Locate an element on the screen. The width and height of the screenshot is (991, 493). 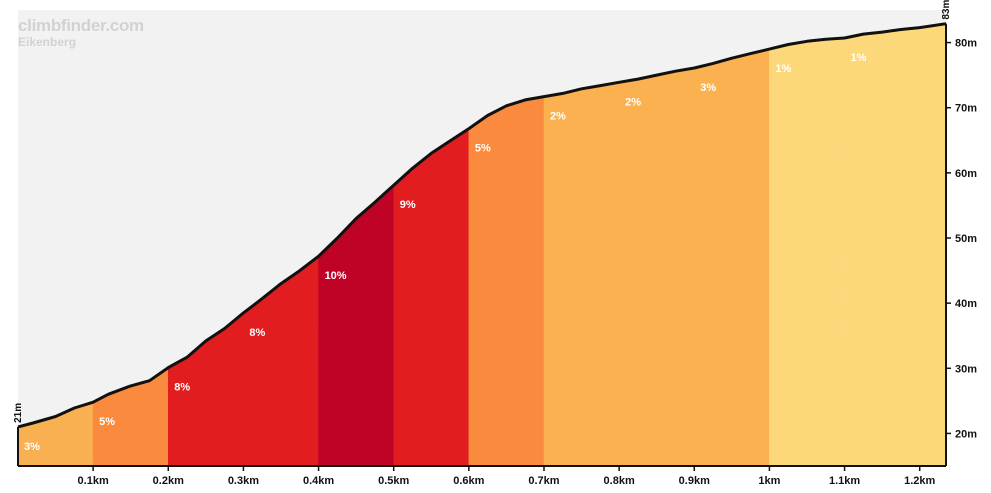
x-tick-label: 1.2km is located at coordinates (919, 481).